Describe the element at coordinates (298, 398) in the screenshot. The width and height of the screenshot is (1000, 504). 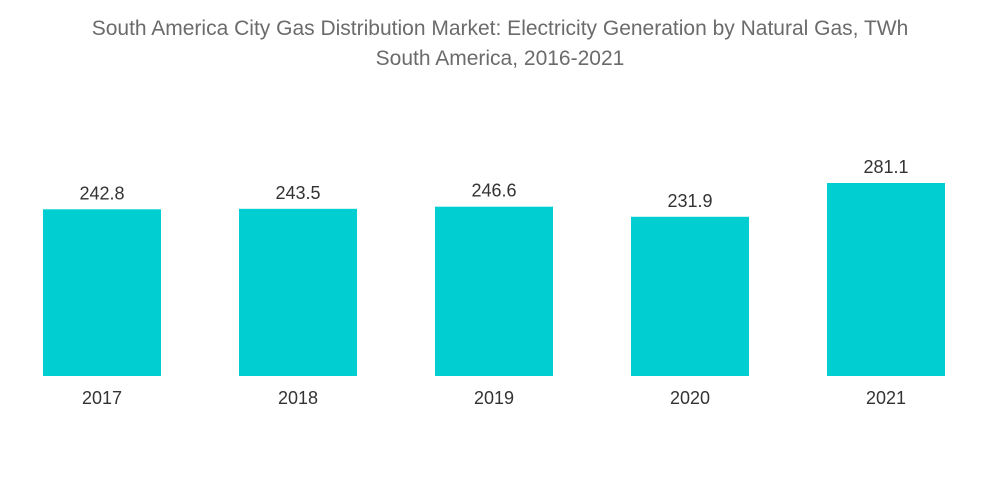
I see `x-tick-label-2018: 2018` at that location.